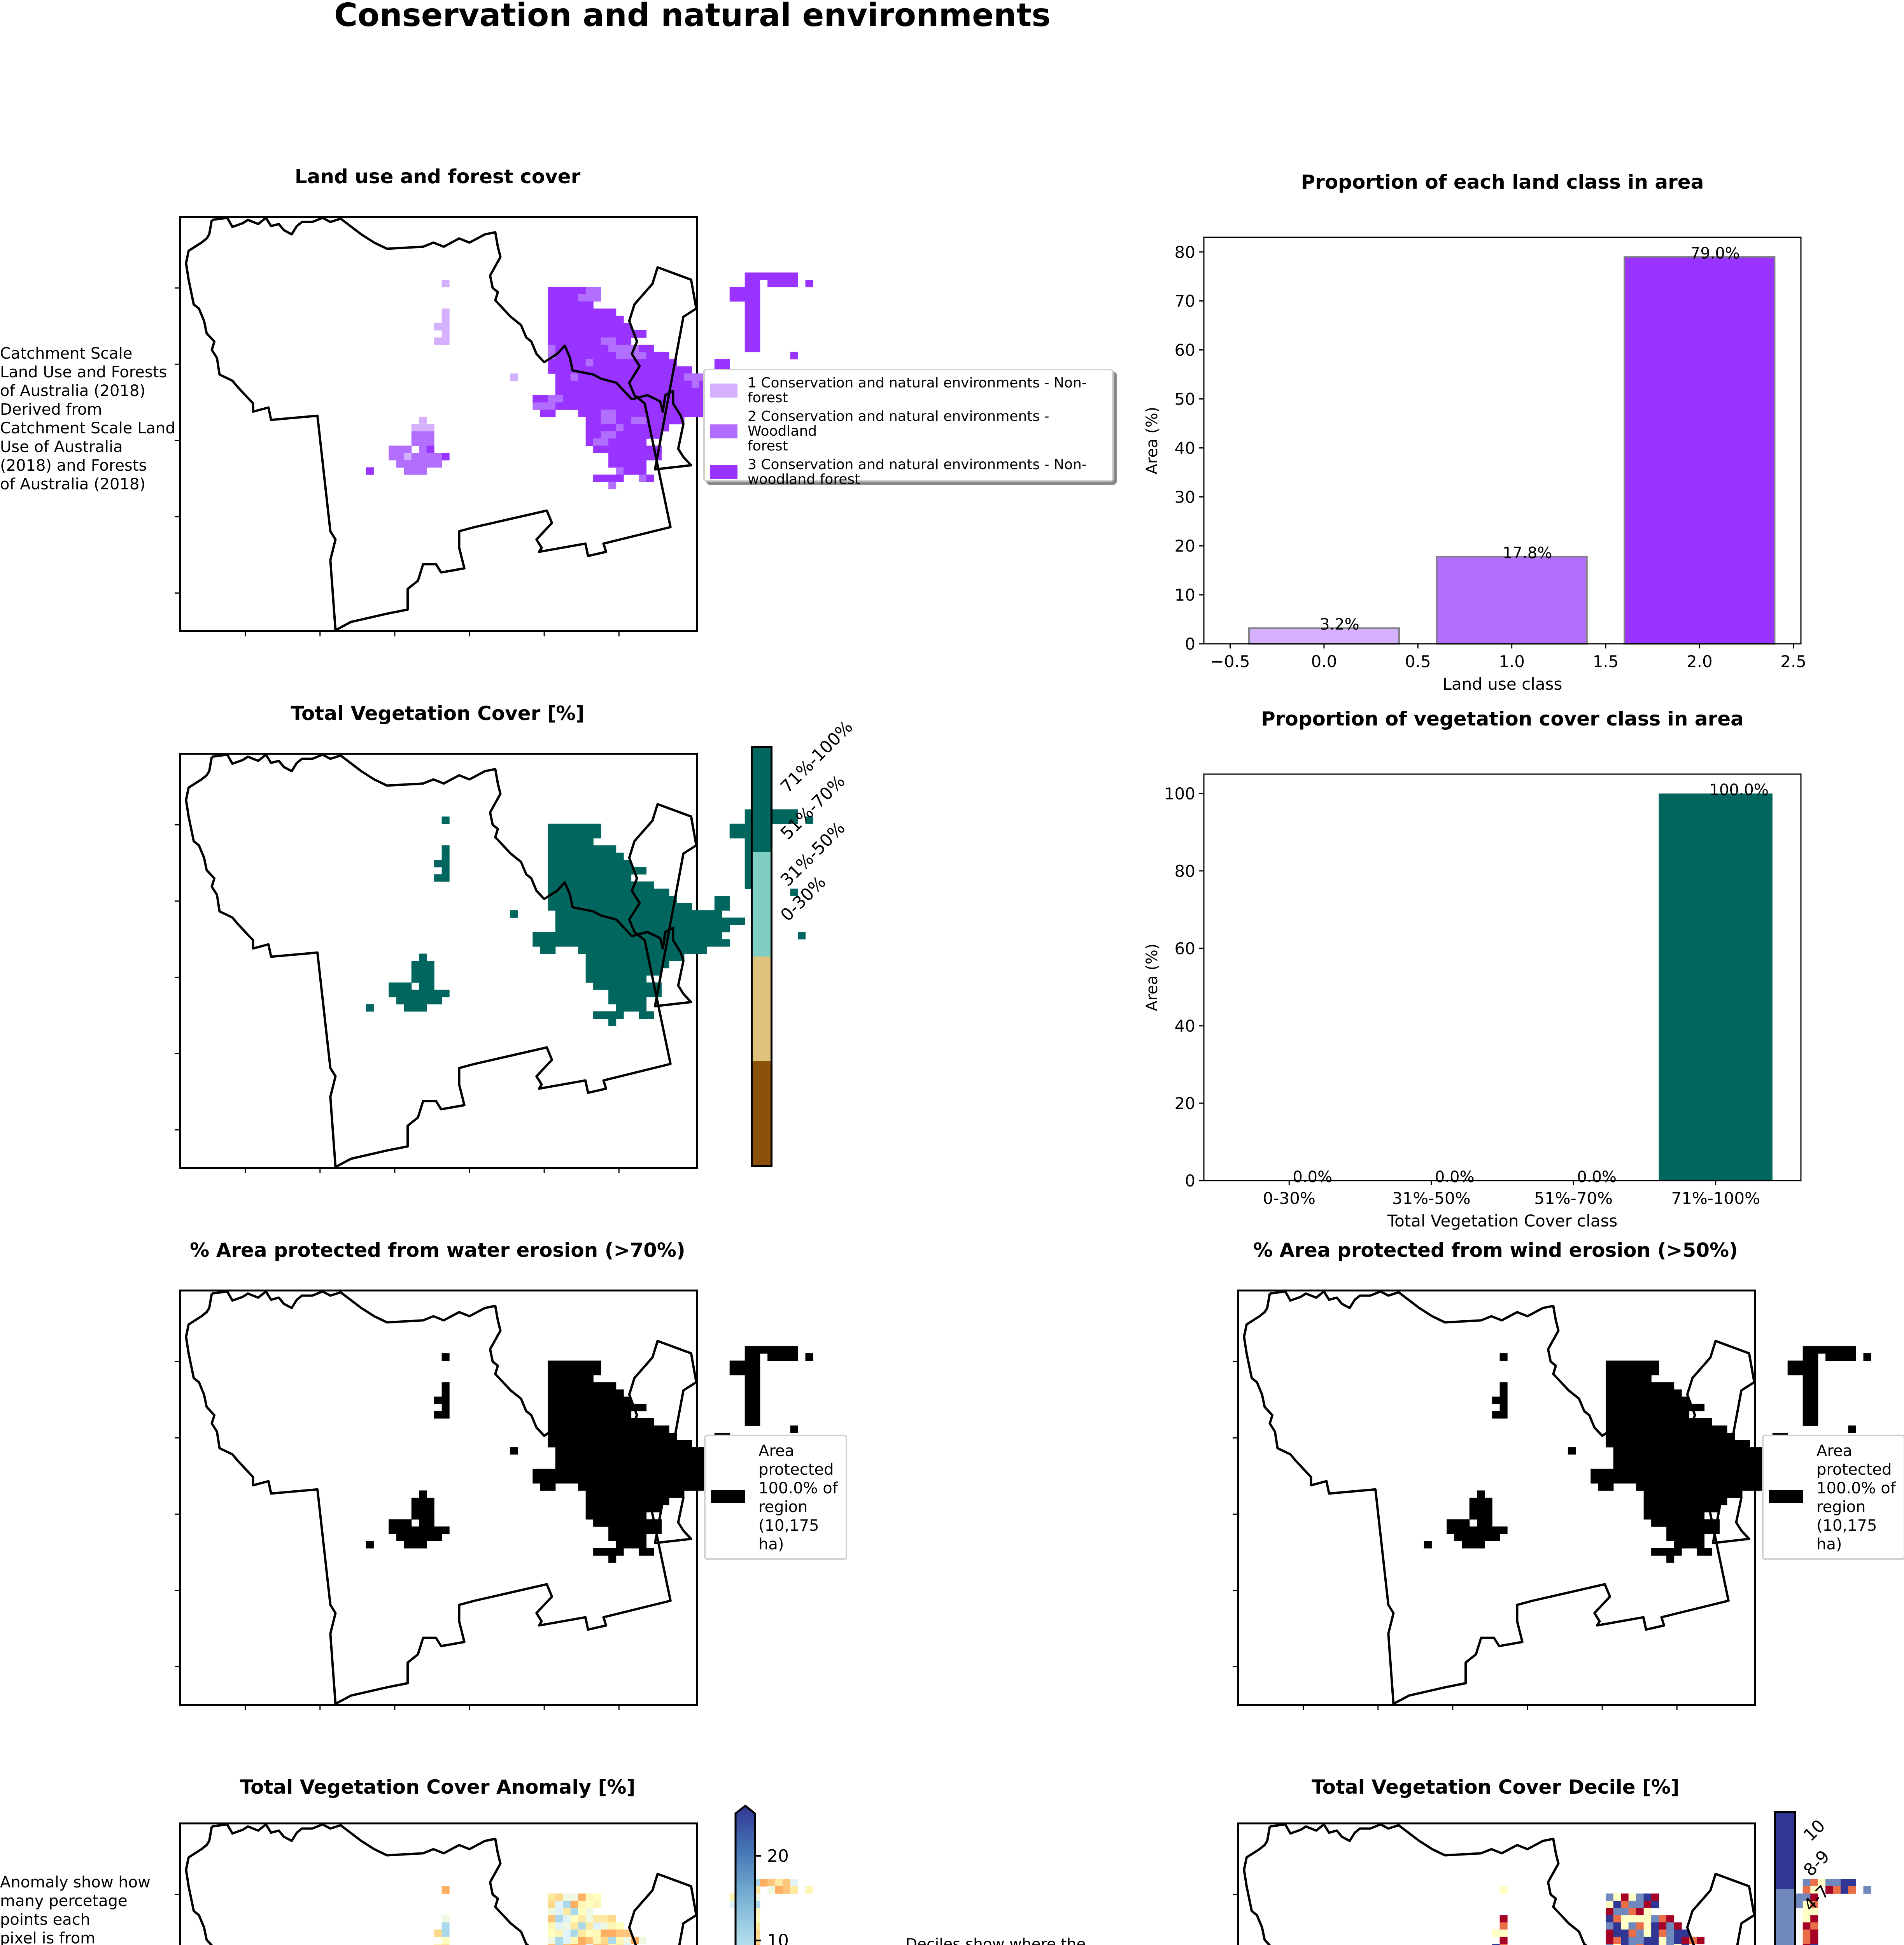  Describe the element at coordinates (723, 431) in the screenshot. I see `legend-swatch` at that location.